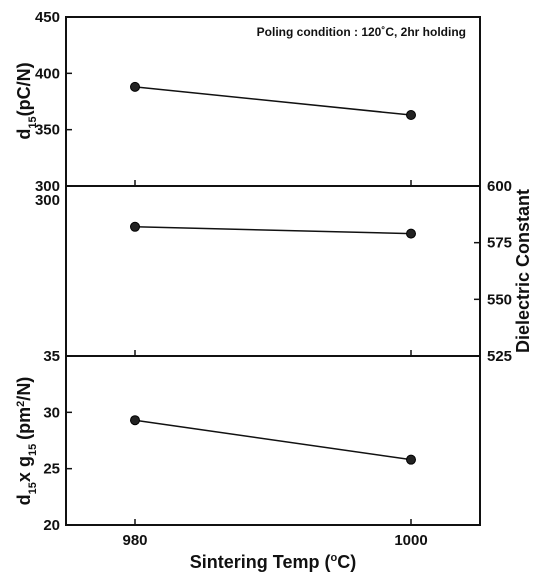 Image resolution: width=537 pixels, height=578 pixels. I want to click on y-tick-label: 450, so click(47, 17).